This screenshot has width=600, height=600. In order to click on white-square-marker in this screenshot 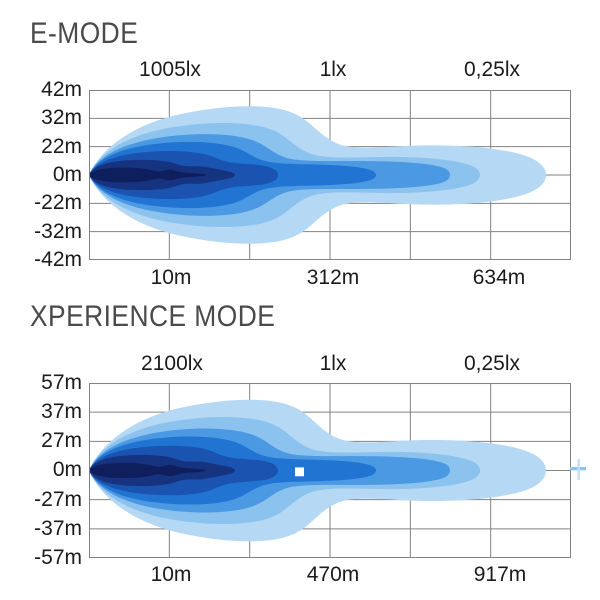, I will do `click(299, 472)`.